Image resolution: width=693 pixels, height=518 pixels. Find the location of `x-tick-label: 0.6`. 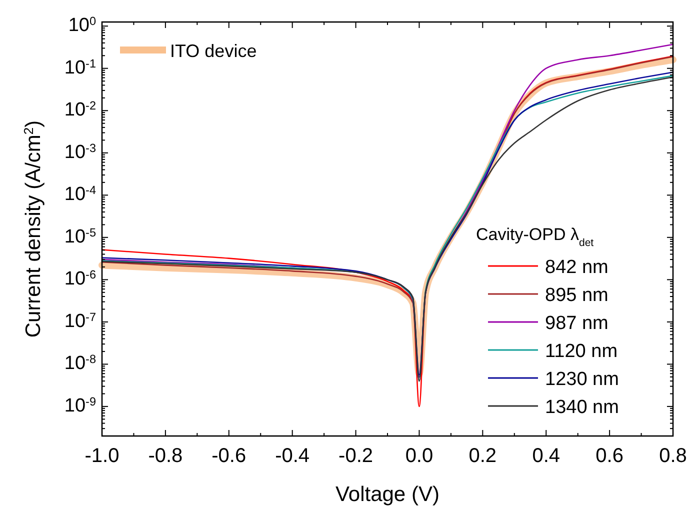

x-tick-label: 0.6 is located at coordinates (610, 456).